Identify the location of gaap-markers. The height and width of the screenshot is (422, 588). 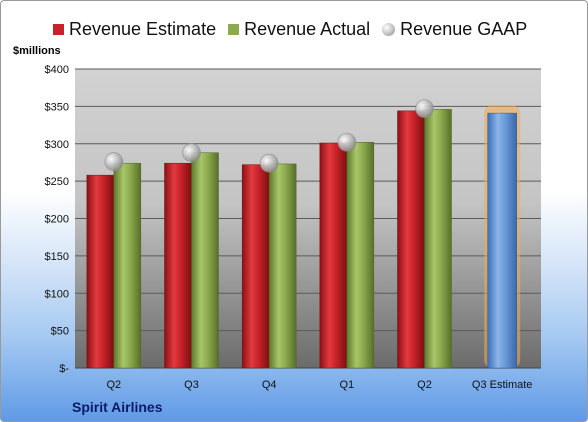
(269, 136).